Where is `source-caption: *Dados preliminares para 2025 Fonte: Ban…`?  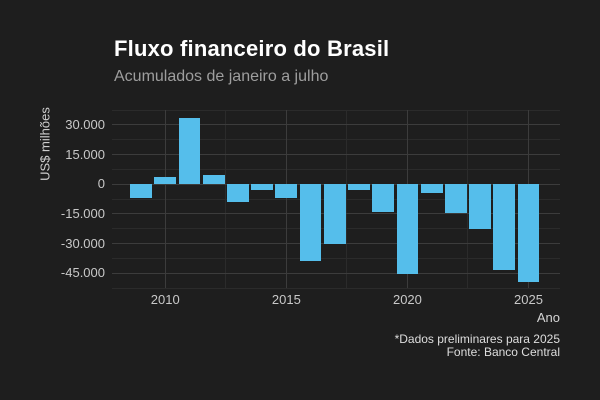
source-caption: *Dados preliminares para 2025 Fonte: Ban… is located at coordinates (477, 346).